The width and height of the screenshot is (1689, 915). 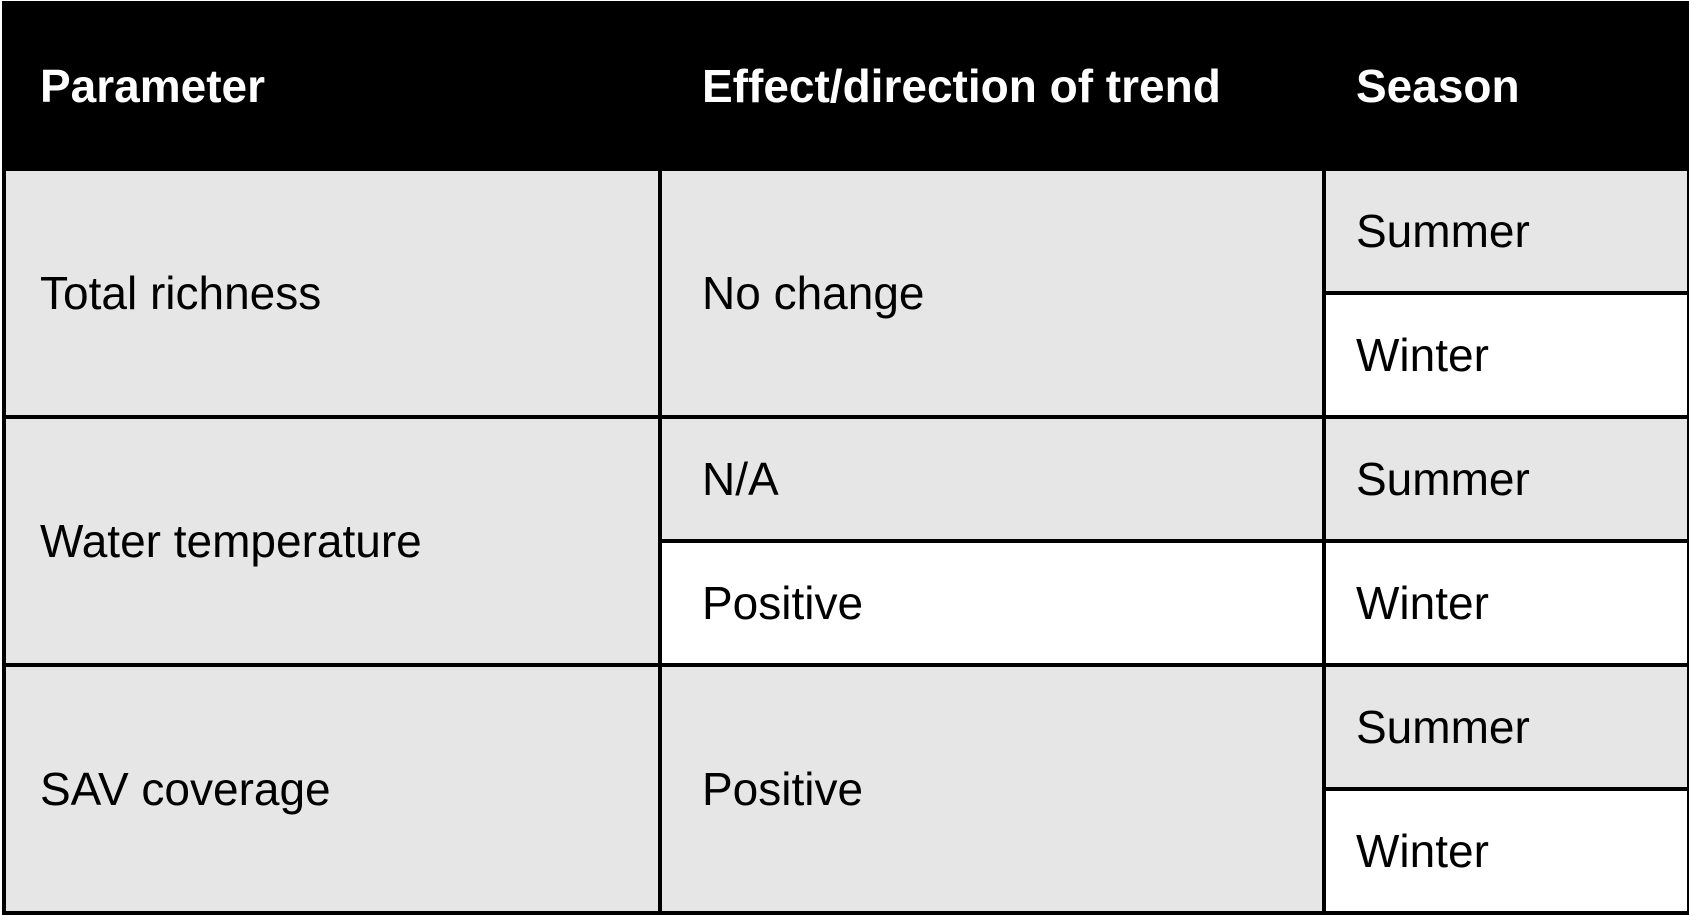 I want to click on table-row: Positive Winter, so click(x=846, y=603).